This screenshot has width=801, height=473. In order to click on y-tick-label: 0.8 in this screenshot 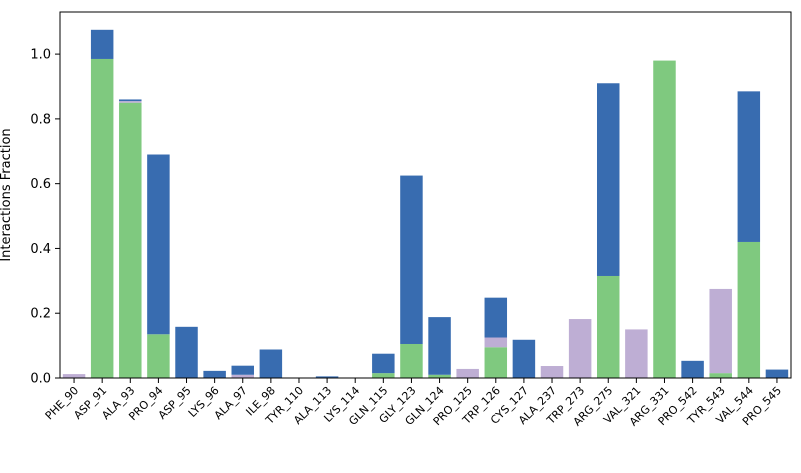, I will do `click(40, 119)`.